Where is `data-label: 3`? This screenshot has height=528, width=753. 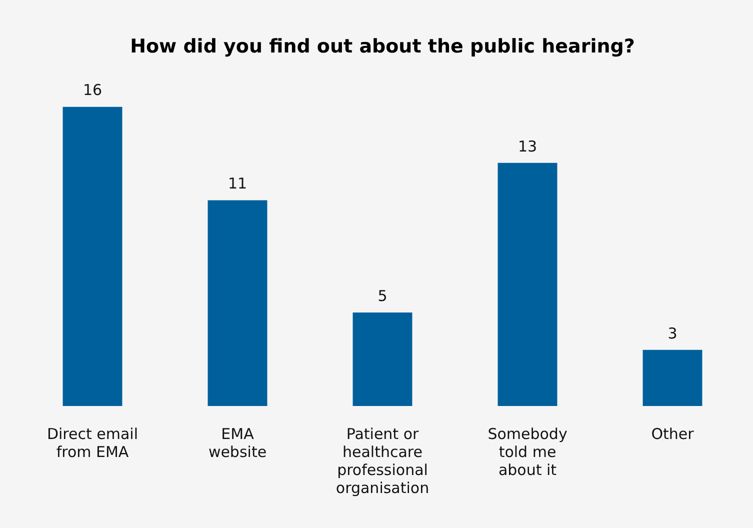
data-label: 3 is located at coordinates (673, 333).